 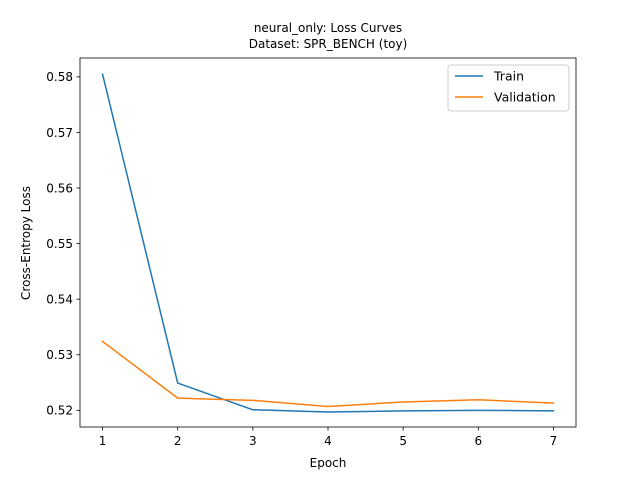 I want to click on y-tick-label: 0.57, so click(x=59, y=133).